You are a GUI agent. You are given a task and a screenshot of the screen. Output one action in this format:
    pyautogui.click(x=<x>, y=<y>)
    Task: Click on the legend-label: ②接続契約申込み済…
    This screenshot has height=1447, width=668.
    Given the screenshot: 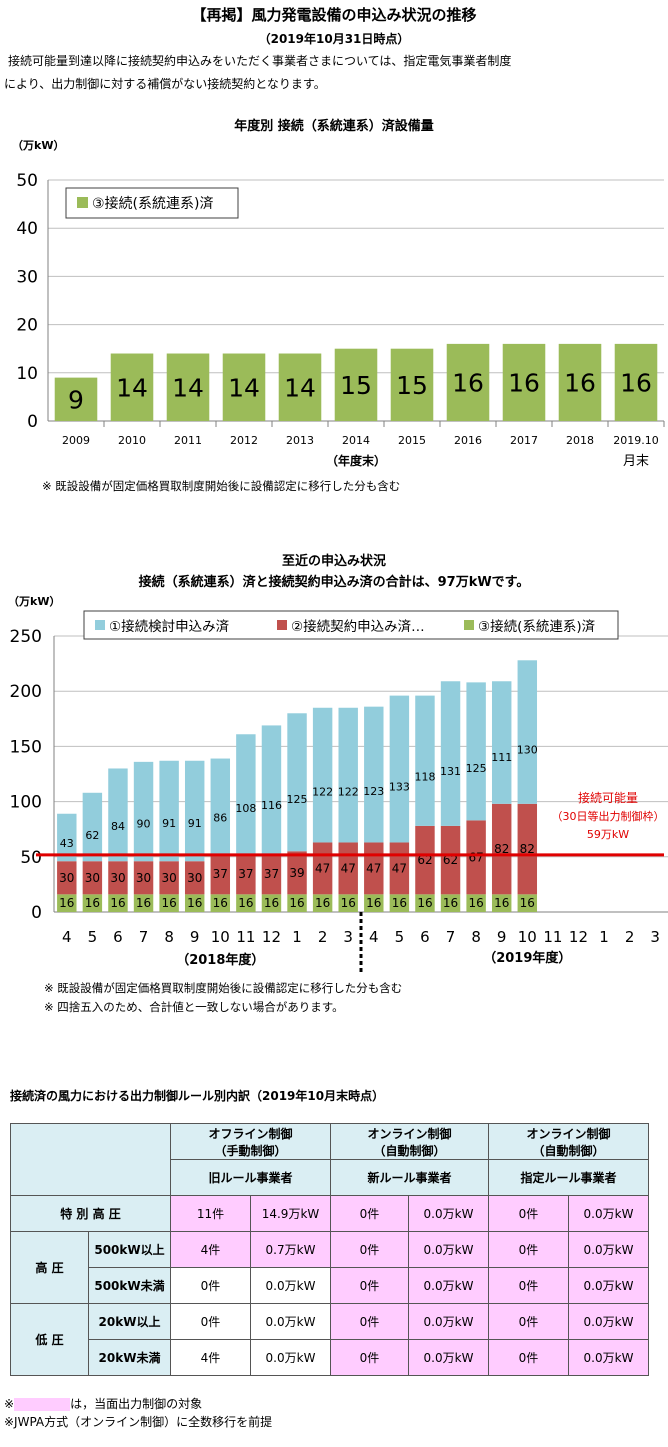 What is the action you would take?
    pyautogui.click(x=358, y=626)
    